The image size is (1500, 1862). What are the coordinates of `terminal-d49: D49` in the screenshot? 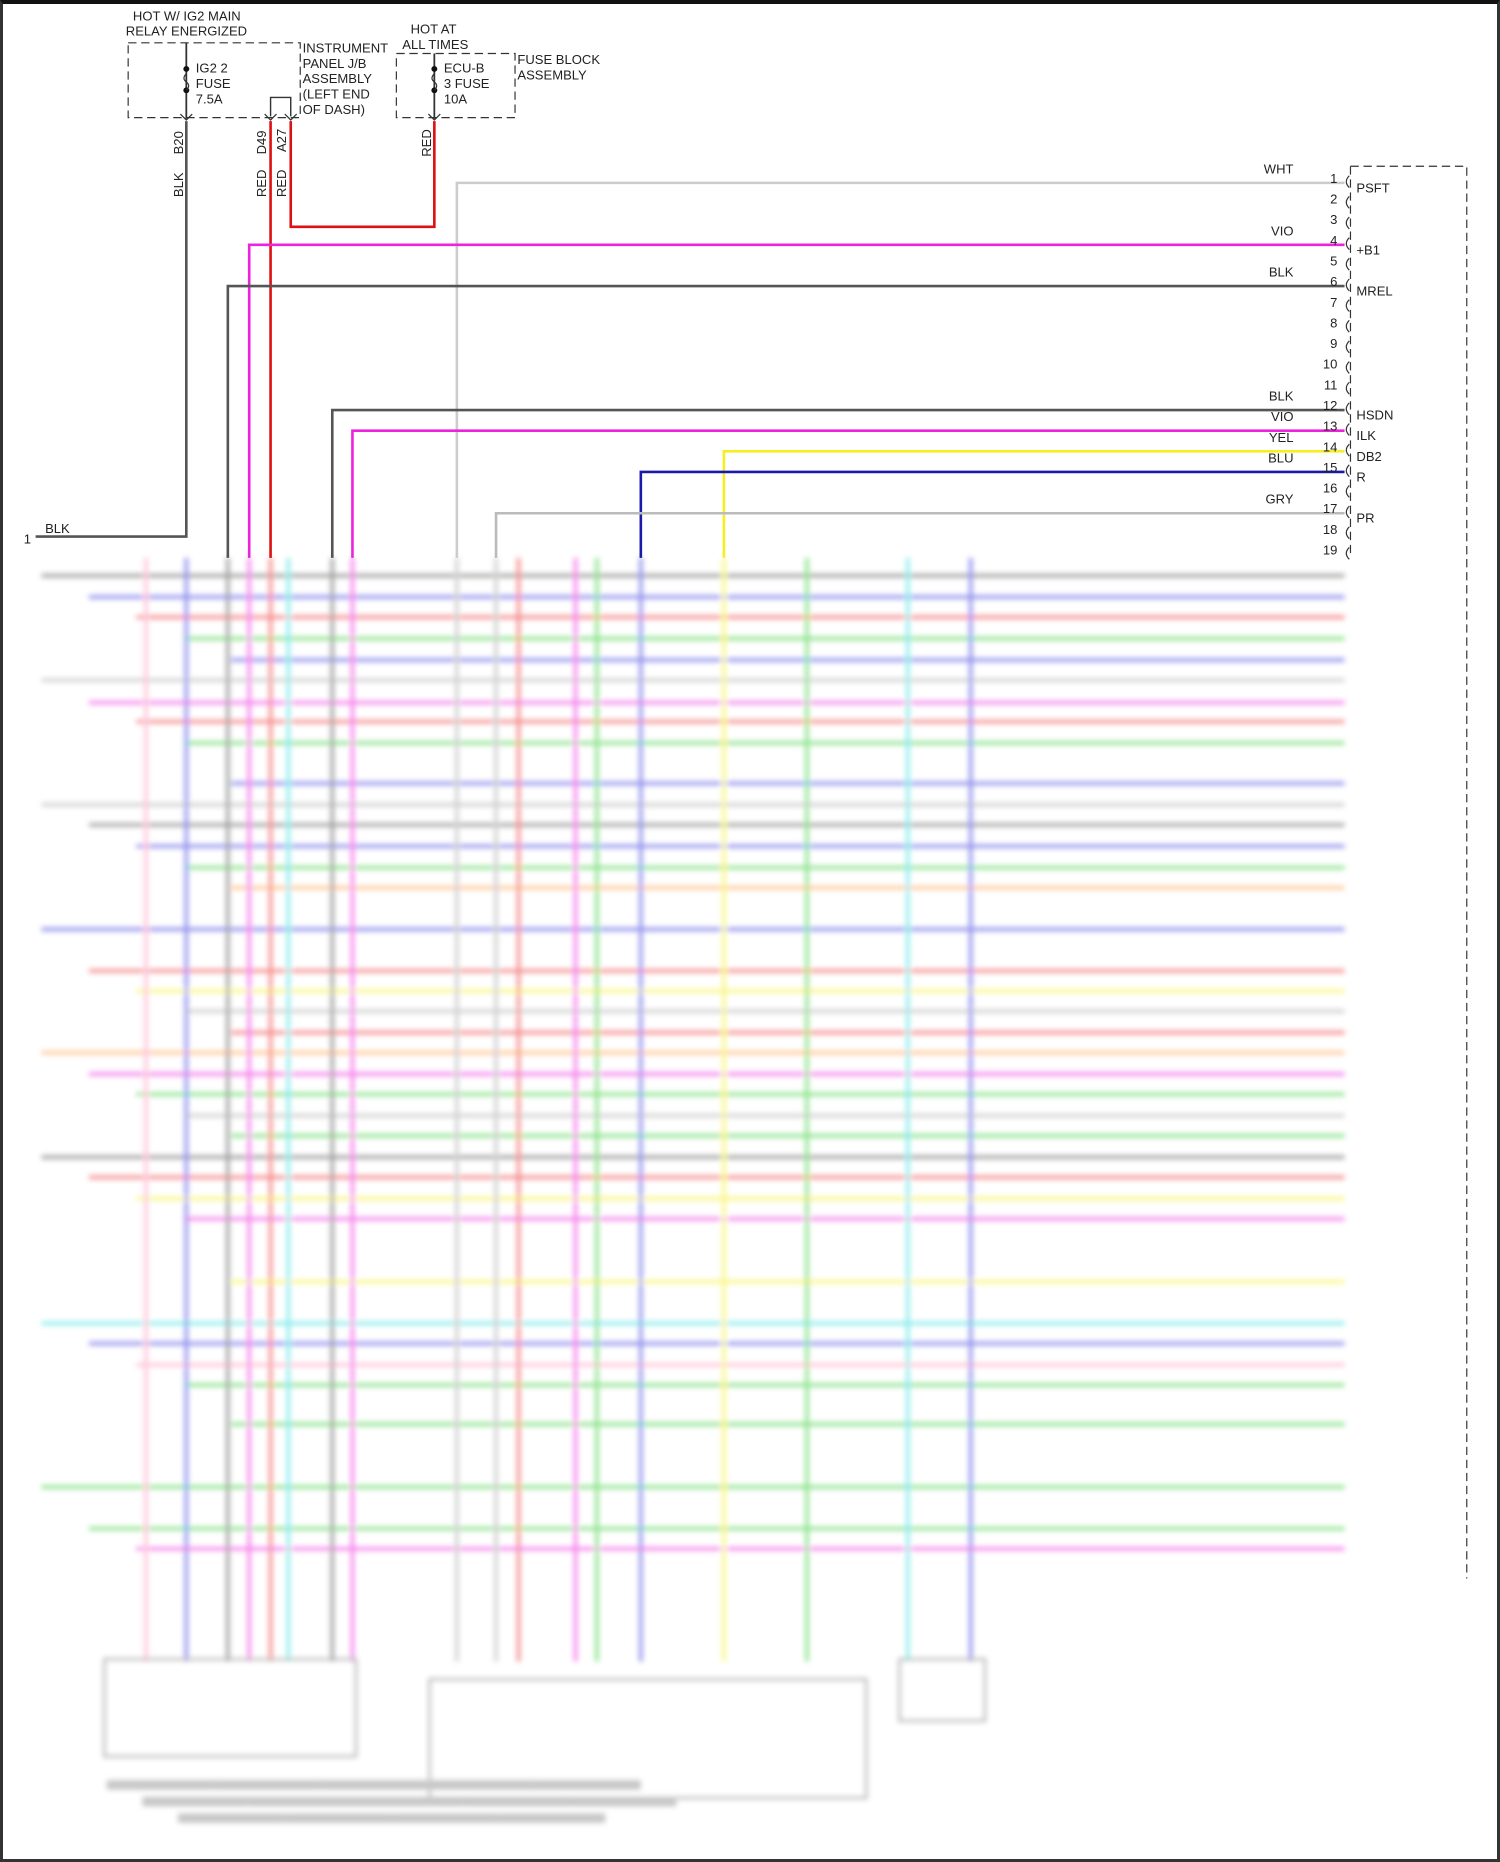 It's located at (261, 142).